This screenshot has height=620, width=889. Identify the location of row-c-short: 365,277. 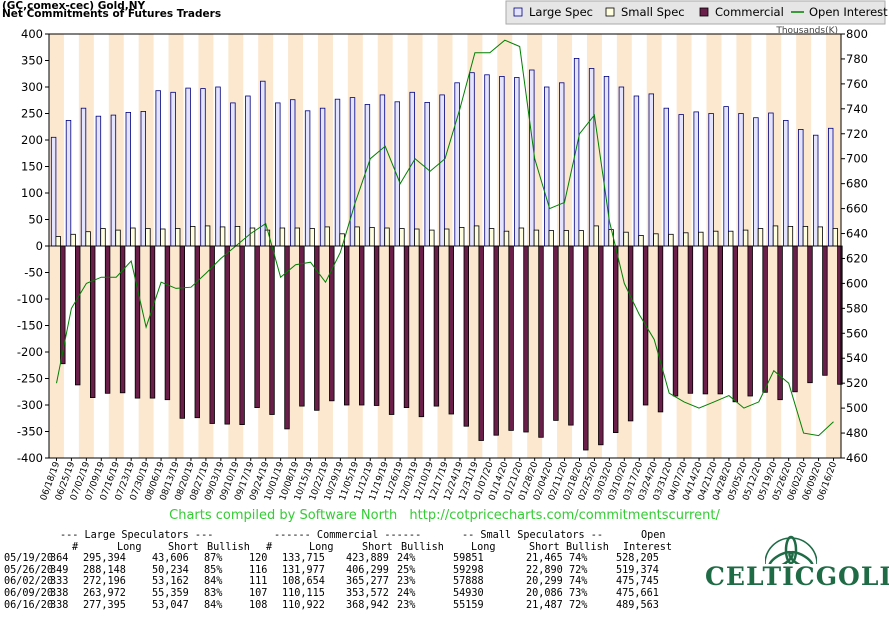
(367, 582).